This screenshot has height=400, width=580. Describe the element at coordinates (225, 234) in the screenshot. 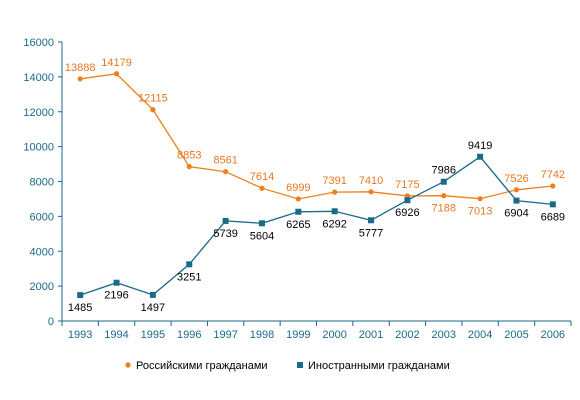

I see `data-label: 5739` at that location.